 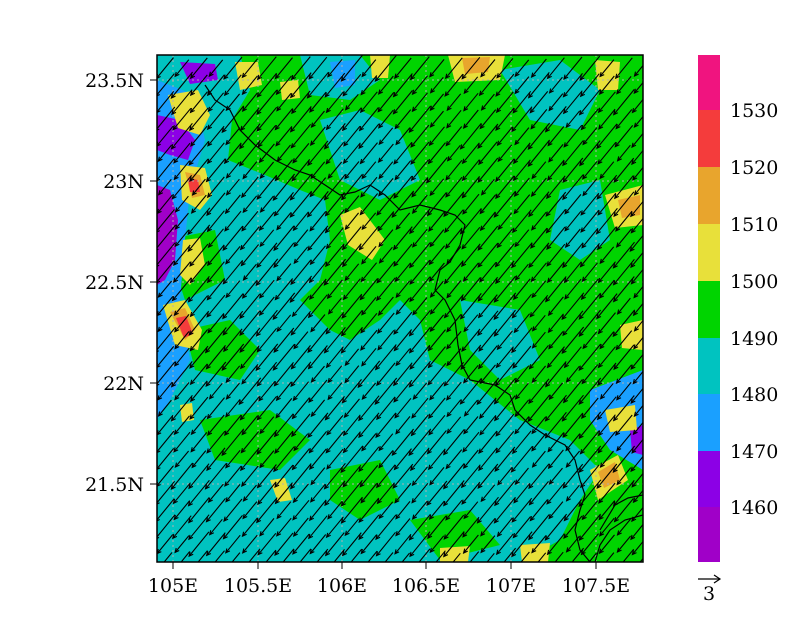 I want to click on colorbar-swatch, so click(x=709, y=534).